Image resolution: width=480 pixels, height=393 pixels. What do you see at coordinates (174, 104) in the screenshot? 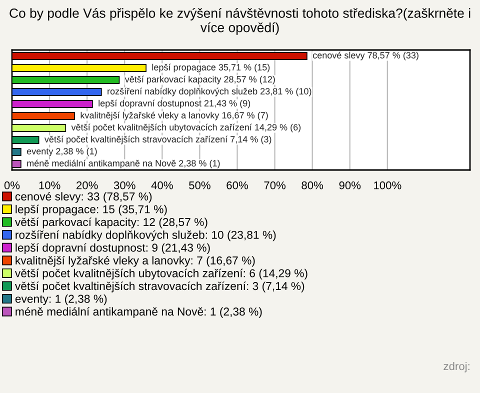
I see `data-label: lepší dopravní dostupnost 21,43 % (9)` at bounding box center [174, 104].